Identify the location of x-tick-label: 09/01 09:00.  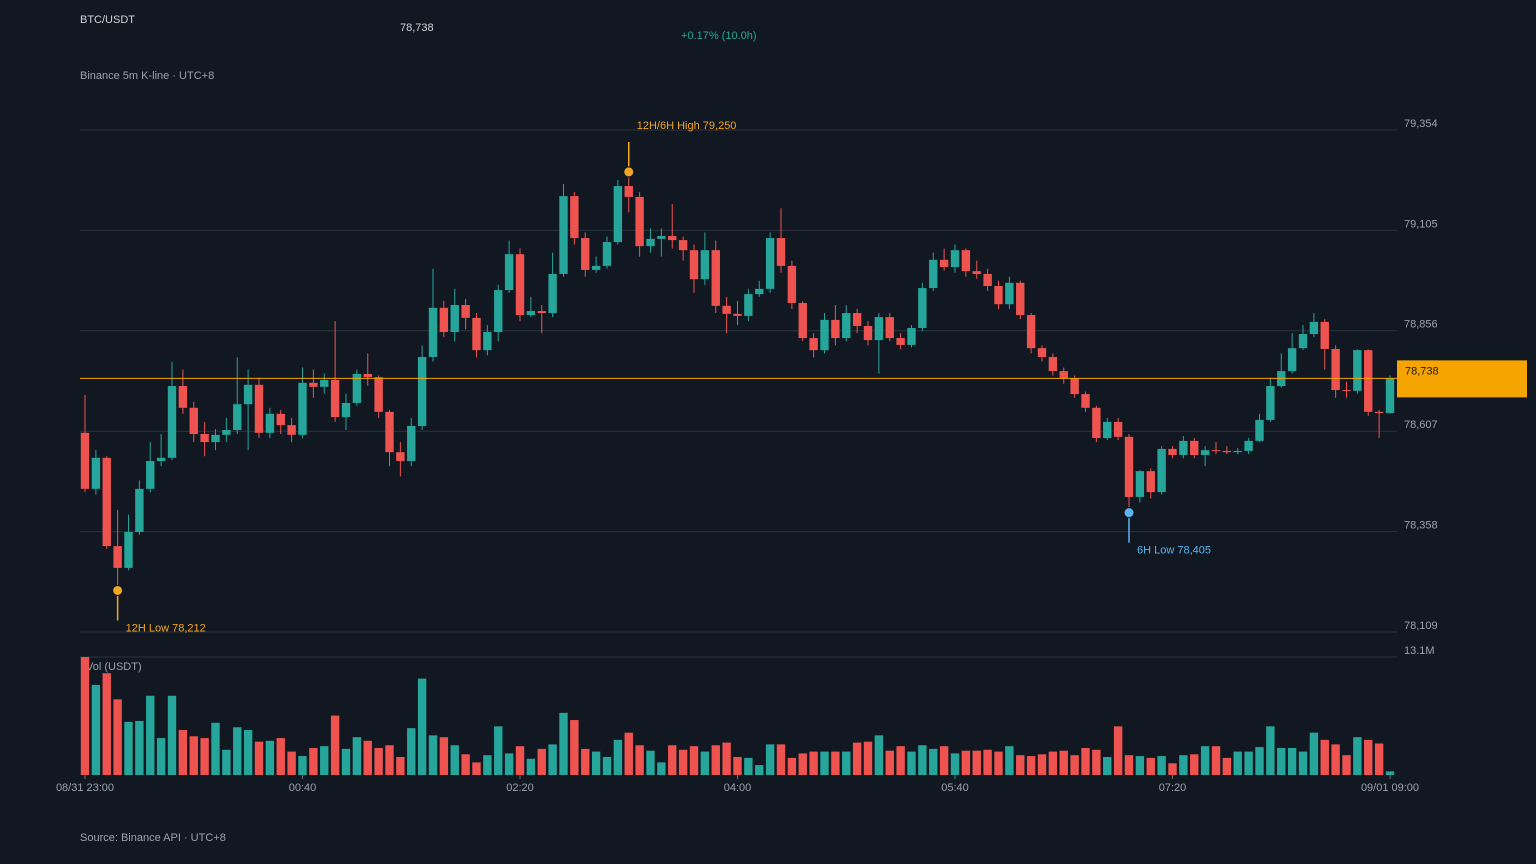
(1390, 788).